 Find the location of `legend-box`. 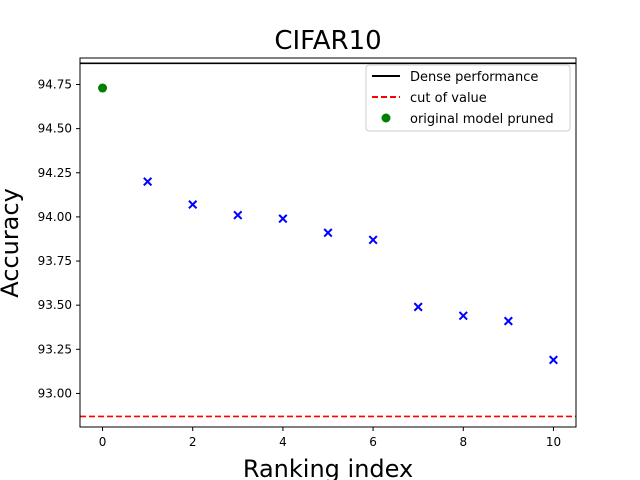

legend-box is located at coordinates (468, 98).